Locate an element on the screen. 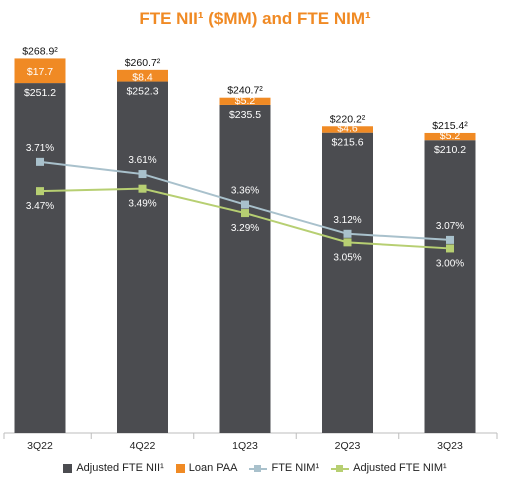  legend-item-fte-nim: FTE NIM¹ is located at coordinates (284, 468).